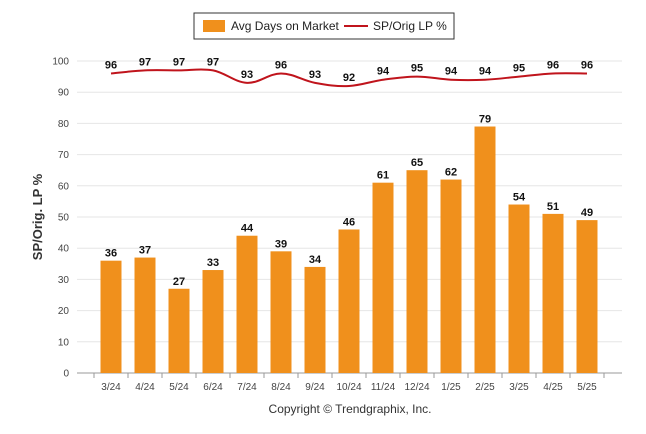 Image resolution: width=646 pixels, height=434 pixels. Describe the element at coordinates (64, 311) in the screenshot. I see `y-tick-label: 20` at that location.